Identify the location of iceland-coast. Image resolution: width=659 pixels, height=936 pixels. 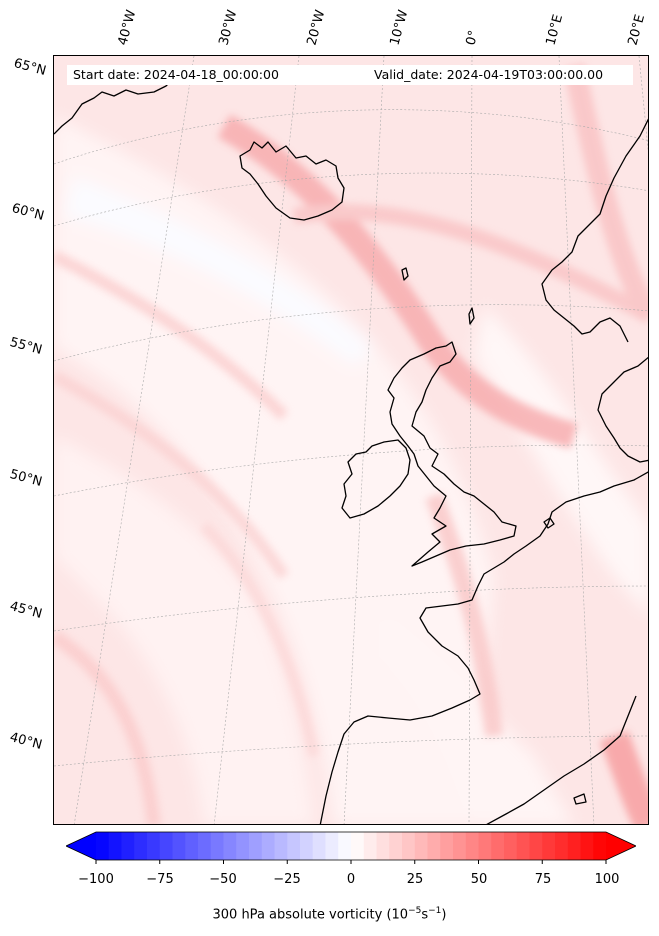
(292, 181).